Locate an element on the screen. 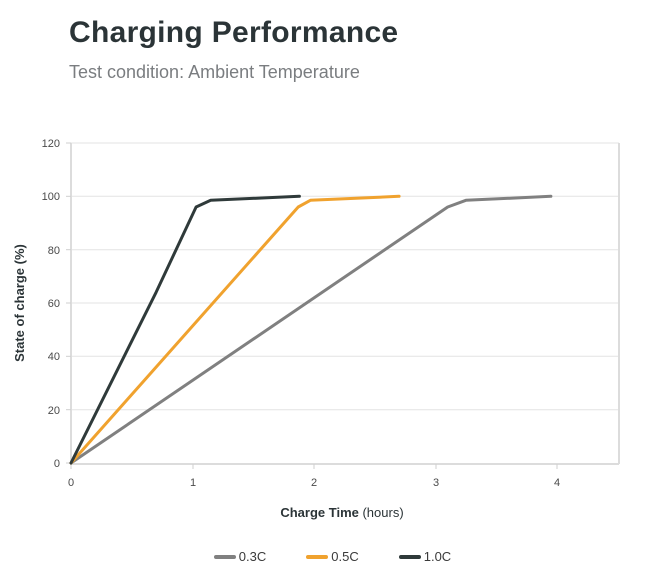  y-tick: 100 is located at coordinates (51, 197).